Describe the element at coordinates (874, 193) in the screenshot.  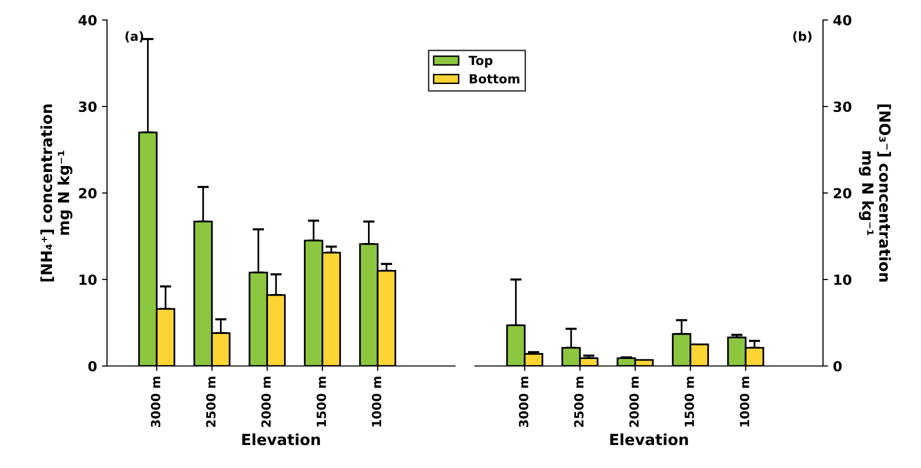
I see `y-axis-title: [NO₃⁻] concentration mg N kg⁻¹` at that location.